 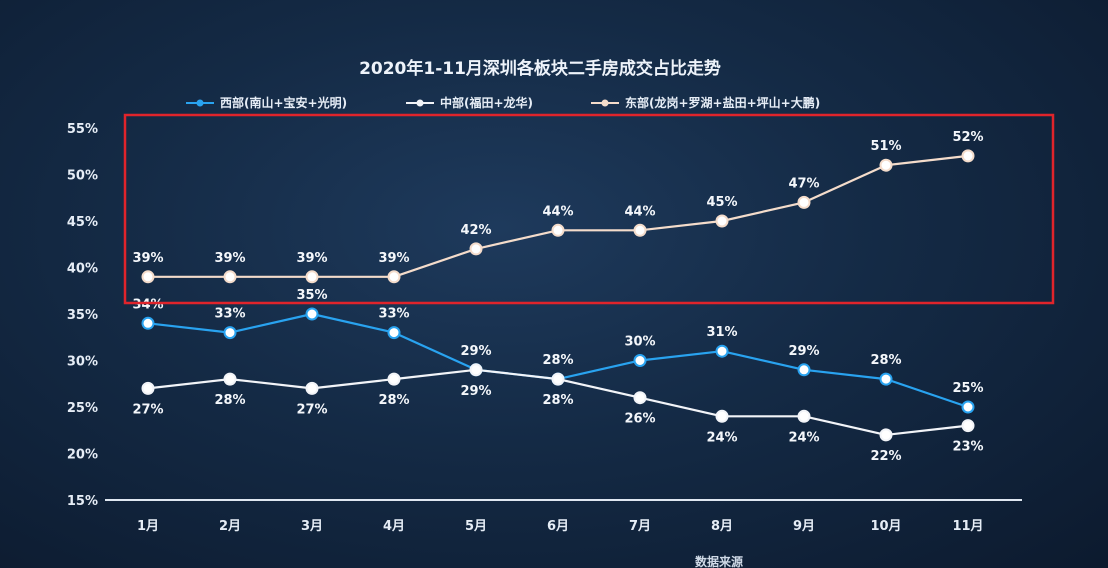 I want to click on x-tick-label: 8月, so click(x=722, y=526).